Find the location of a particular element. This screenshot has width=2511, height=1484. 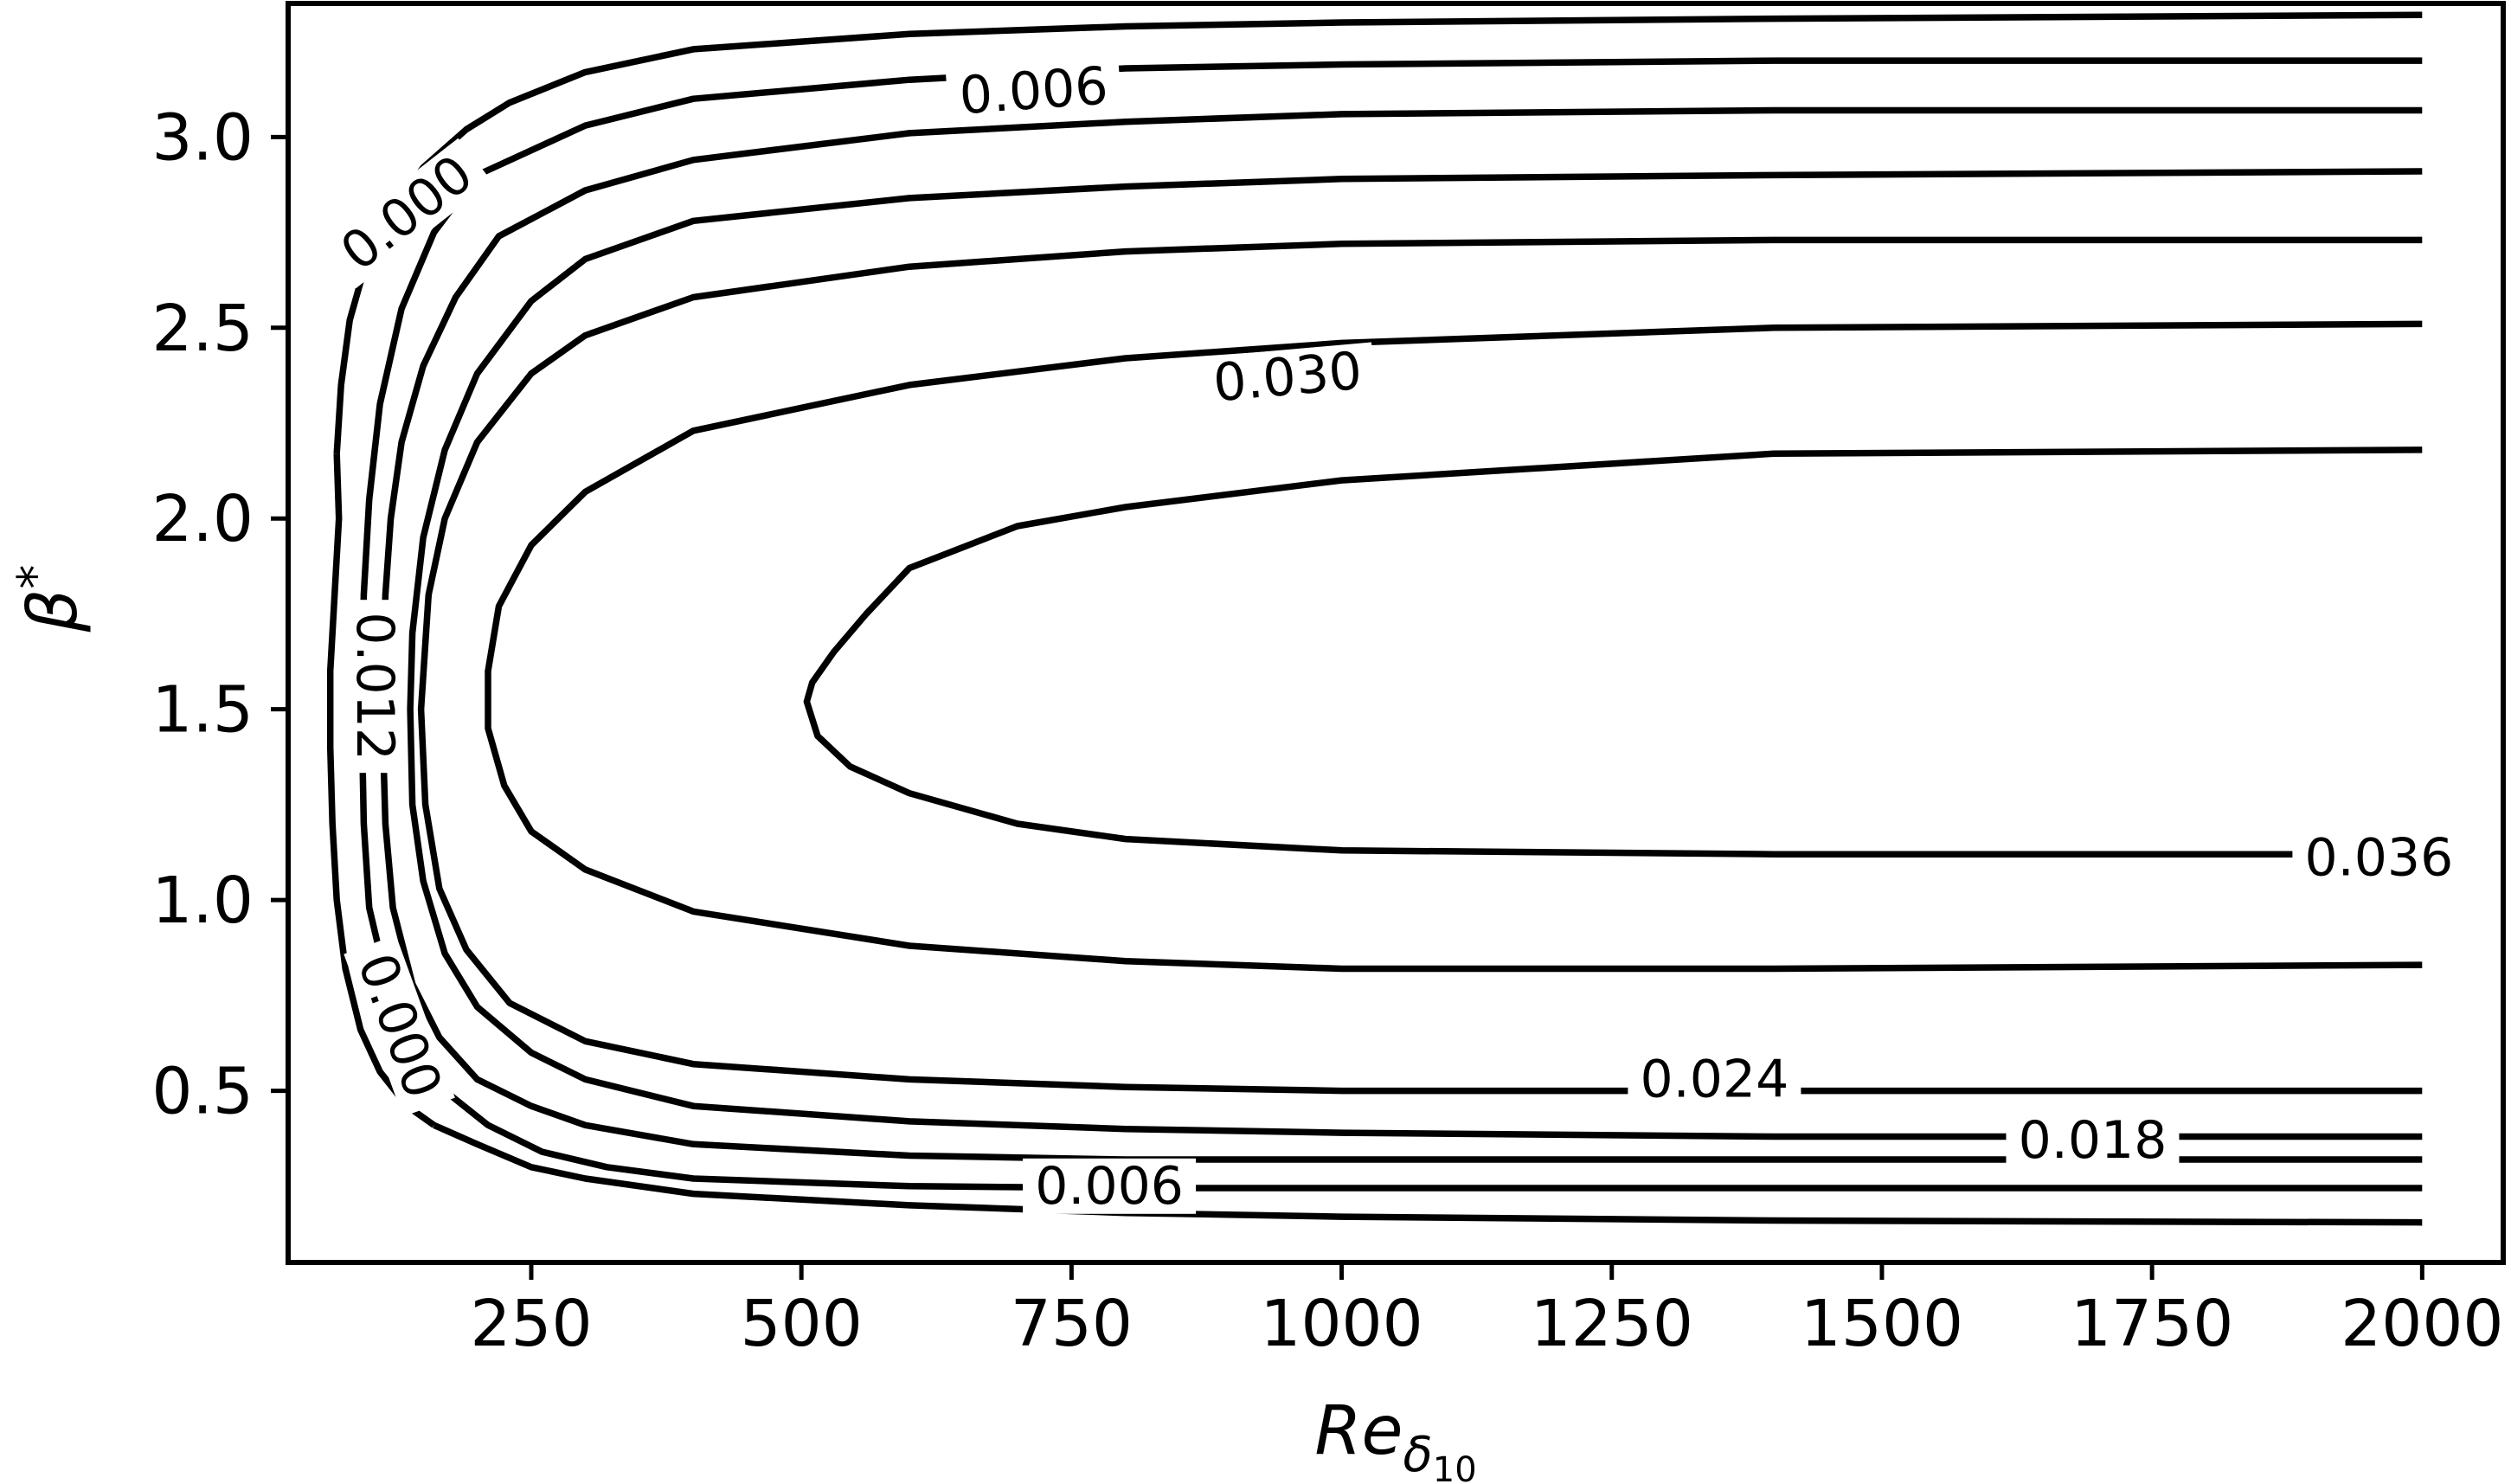

contour-label-1: 0.006 is located at coordinates (1034, 90).